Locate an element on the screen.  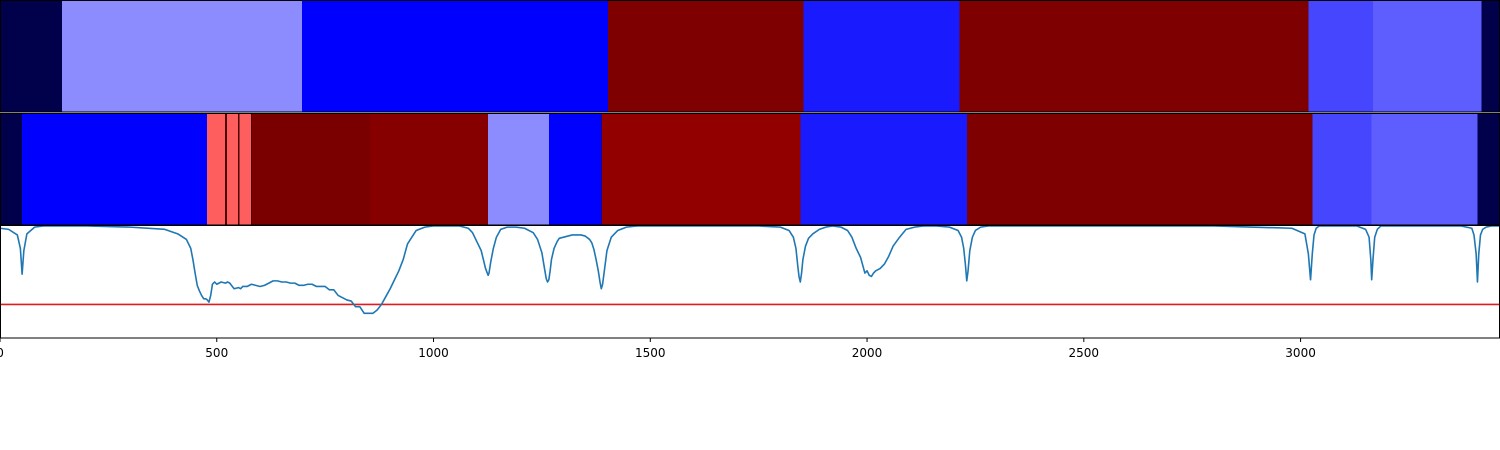
x-axis: 0 500 1000 1500 2000 2500 3000 is located at coordinates (658, 349).